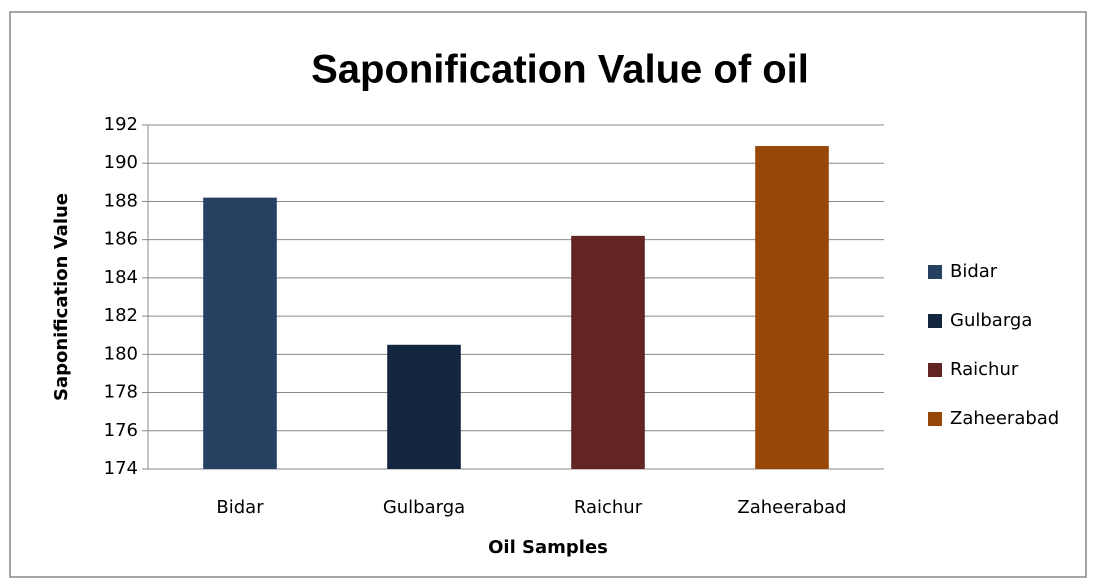  Describe the element at coordinates (560, 70) in the screenshot. I see `chart-title: Saponification Value of oil` at that location.